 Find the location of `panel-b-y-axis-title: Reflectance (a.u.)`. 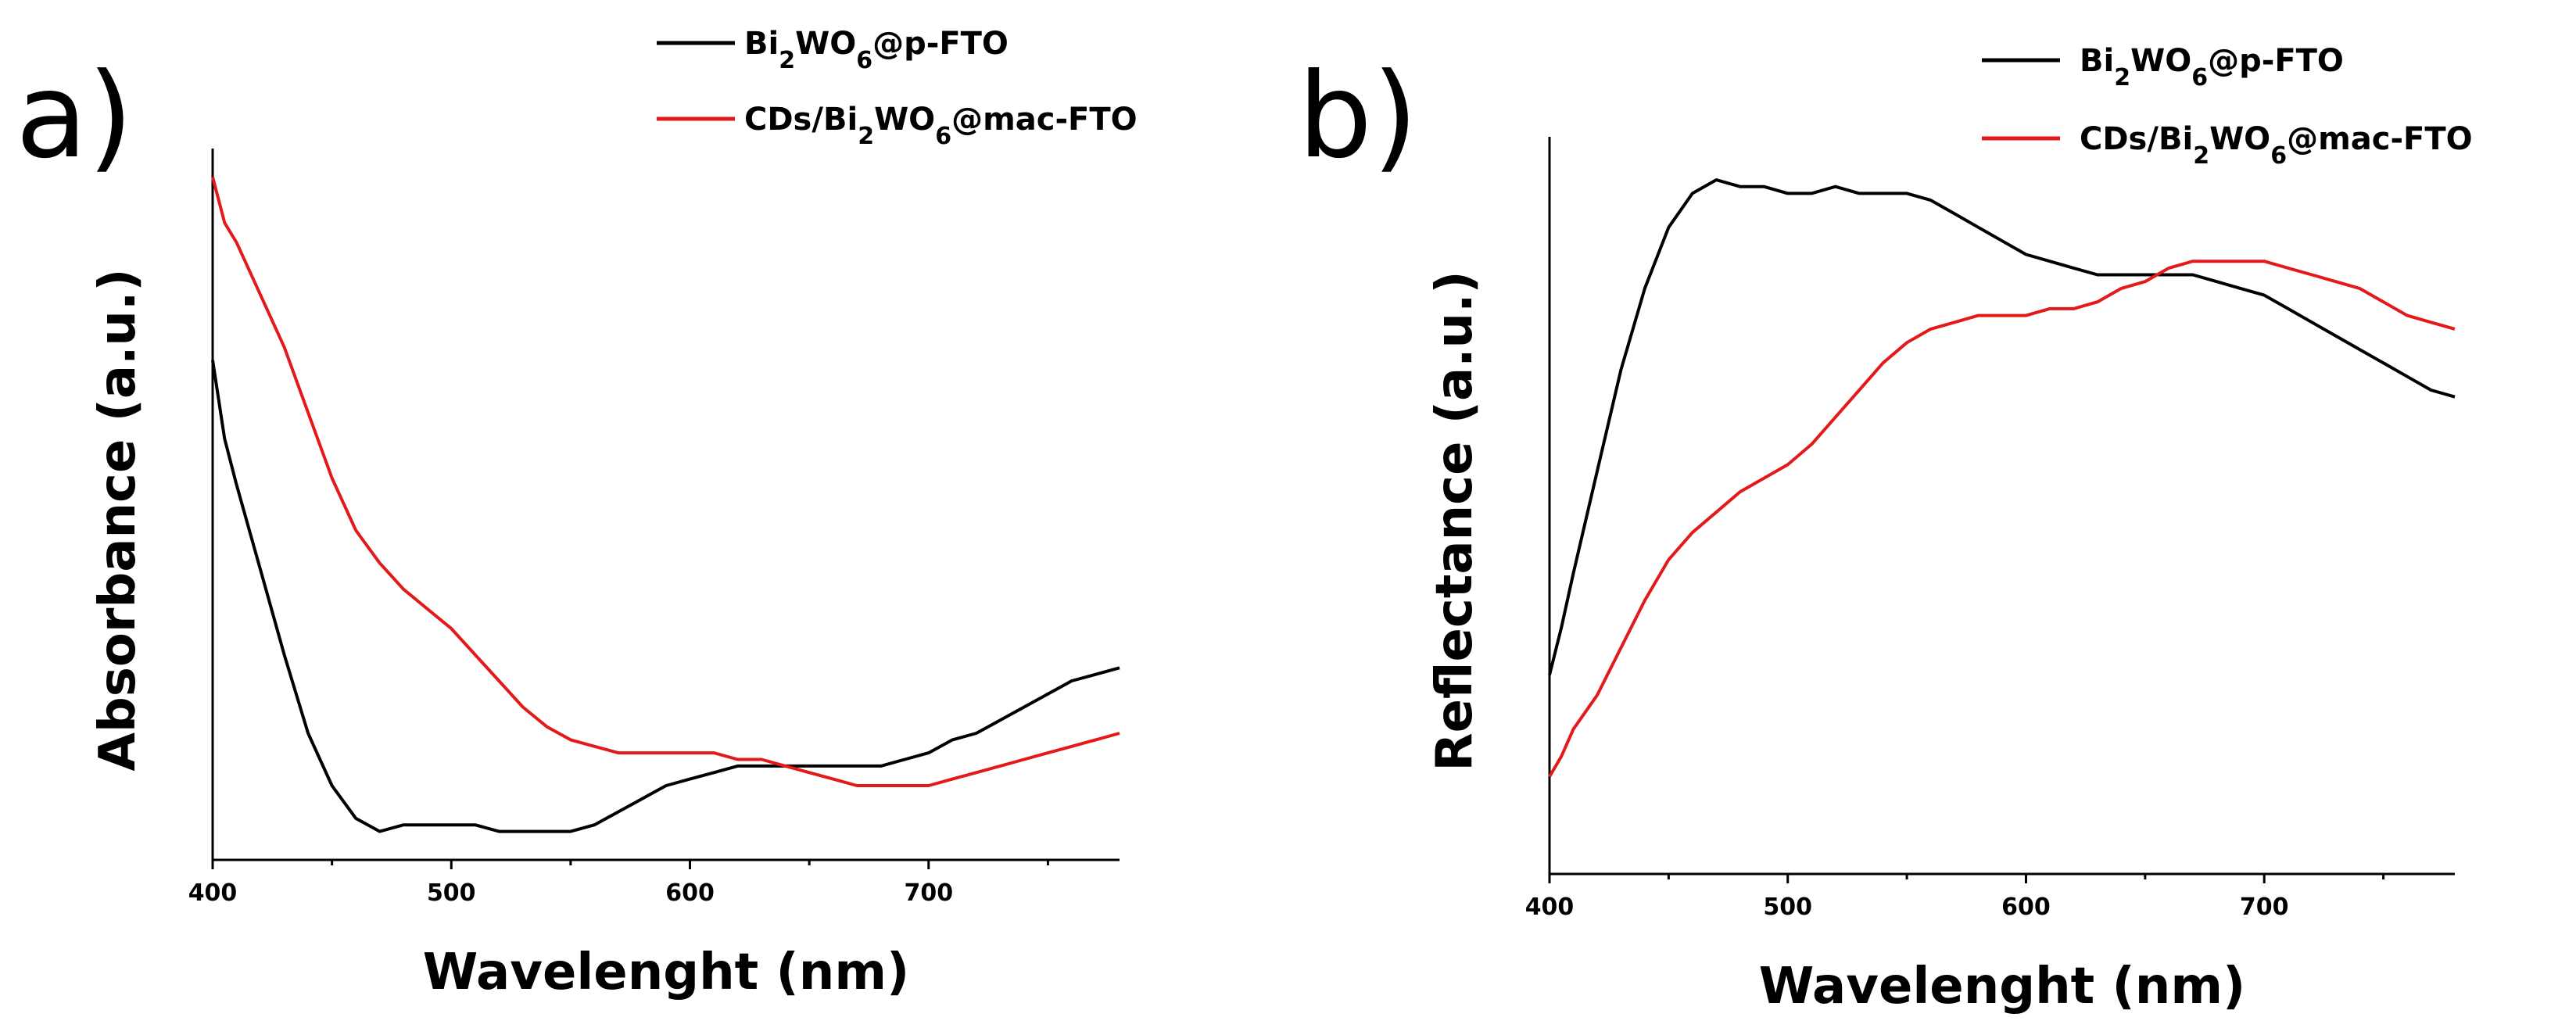

panel-b-y-axis-title: Reflectance (a.u.) is located at coordinates (1455, 520).